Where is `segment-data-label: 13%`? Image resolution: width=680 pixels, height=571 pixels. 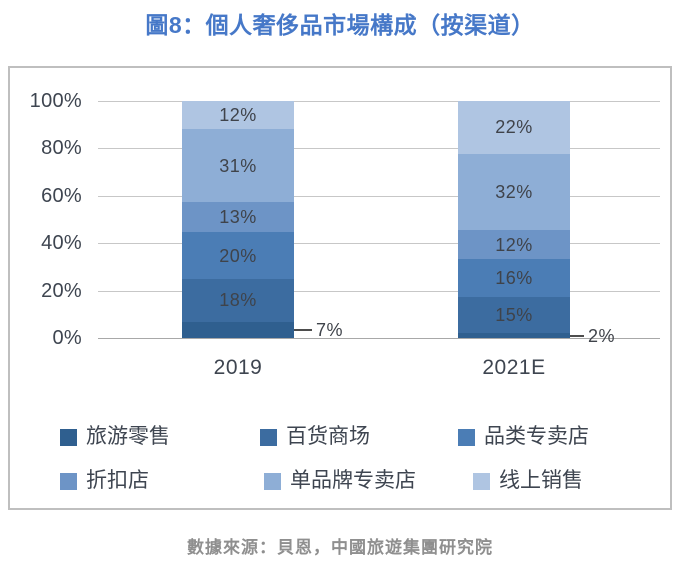 segment-data-label: 13% is located at coordinates (238, 217).